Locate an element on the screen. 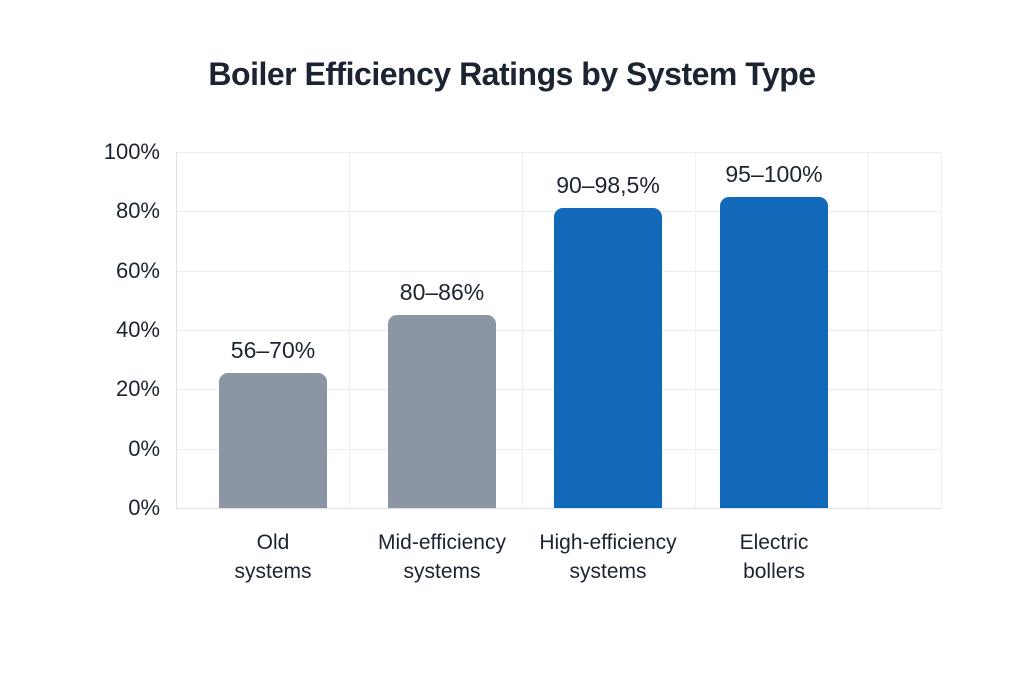 This screenshot has height=682, width=1024. y-axis-line is located at coordinates (176, 330).